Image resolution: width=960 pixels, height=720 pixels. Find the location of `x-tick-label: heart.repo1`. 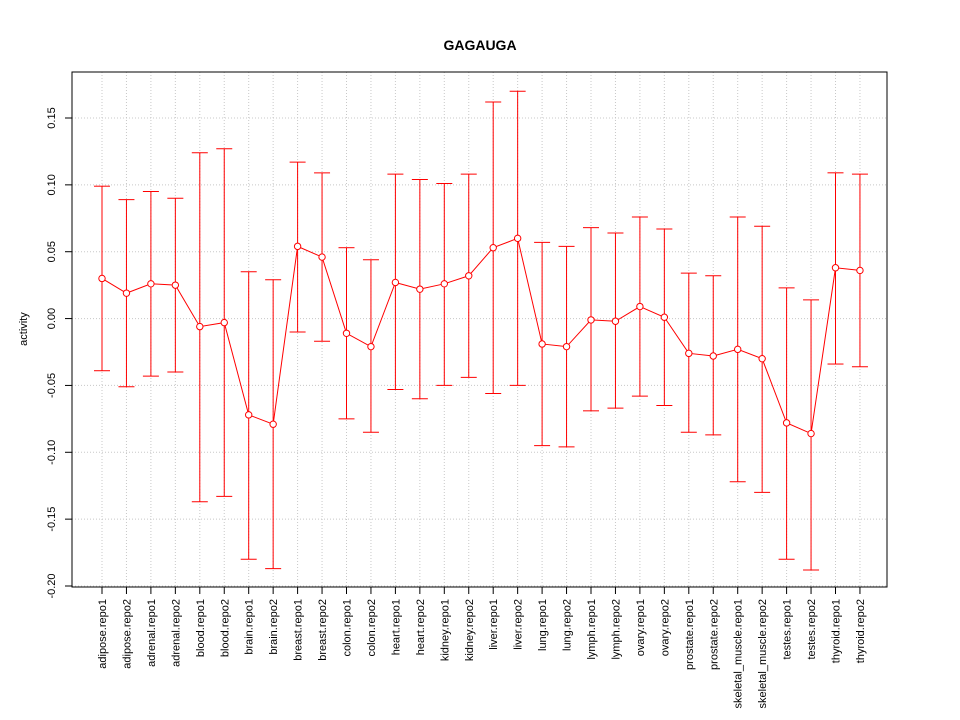

x-tick-label: heart.repo1 is located at coordinates (396, 627).